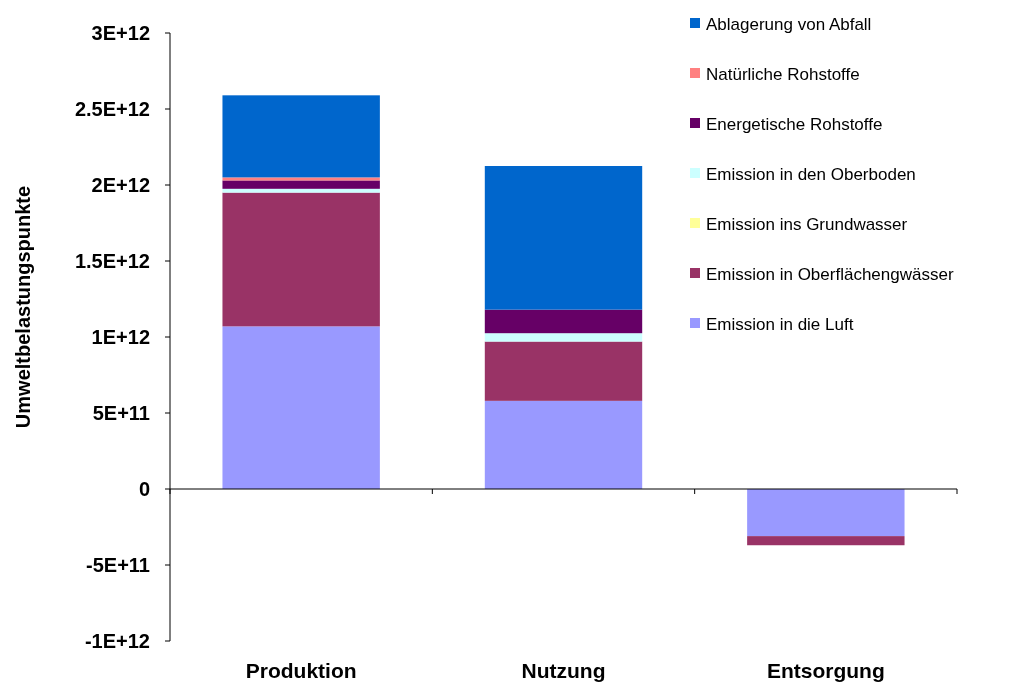 The height and width of the screenshot is (685, 1023). What do you see at coordinates (117, 641) in the screenshot?
I see `y-tick-label: -1E+12` at bounding box center [117, 641].